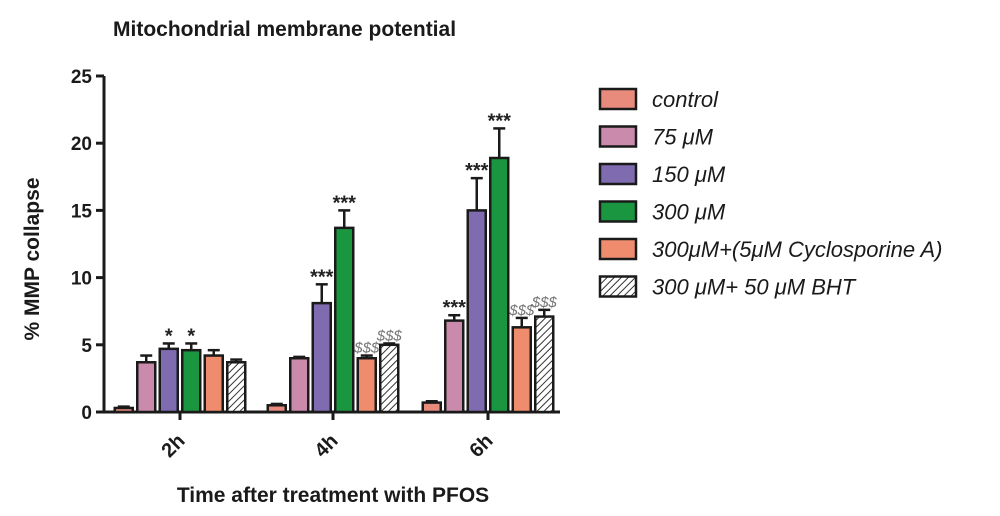 This screenshot has width=1000, height=516. What do you see at coordinates (797, 249) in the screenshot?
I see `legend-label: 300μM+(5μM Cyclosporine A)` at bounding box center [797, 249].